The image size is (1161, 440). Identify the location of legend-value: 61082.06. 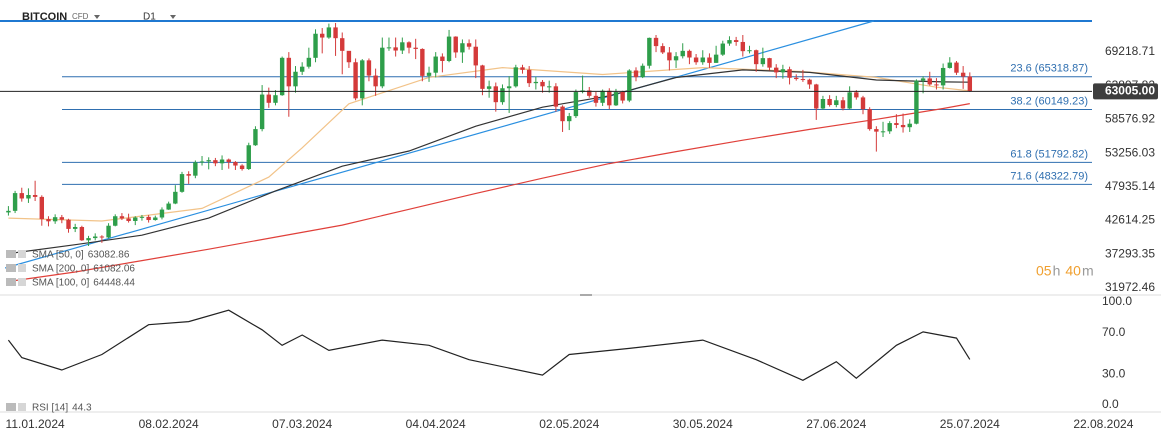
(114, 269).